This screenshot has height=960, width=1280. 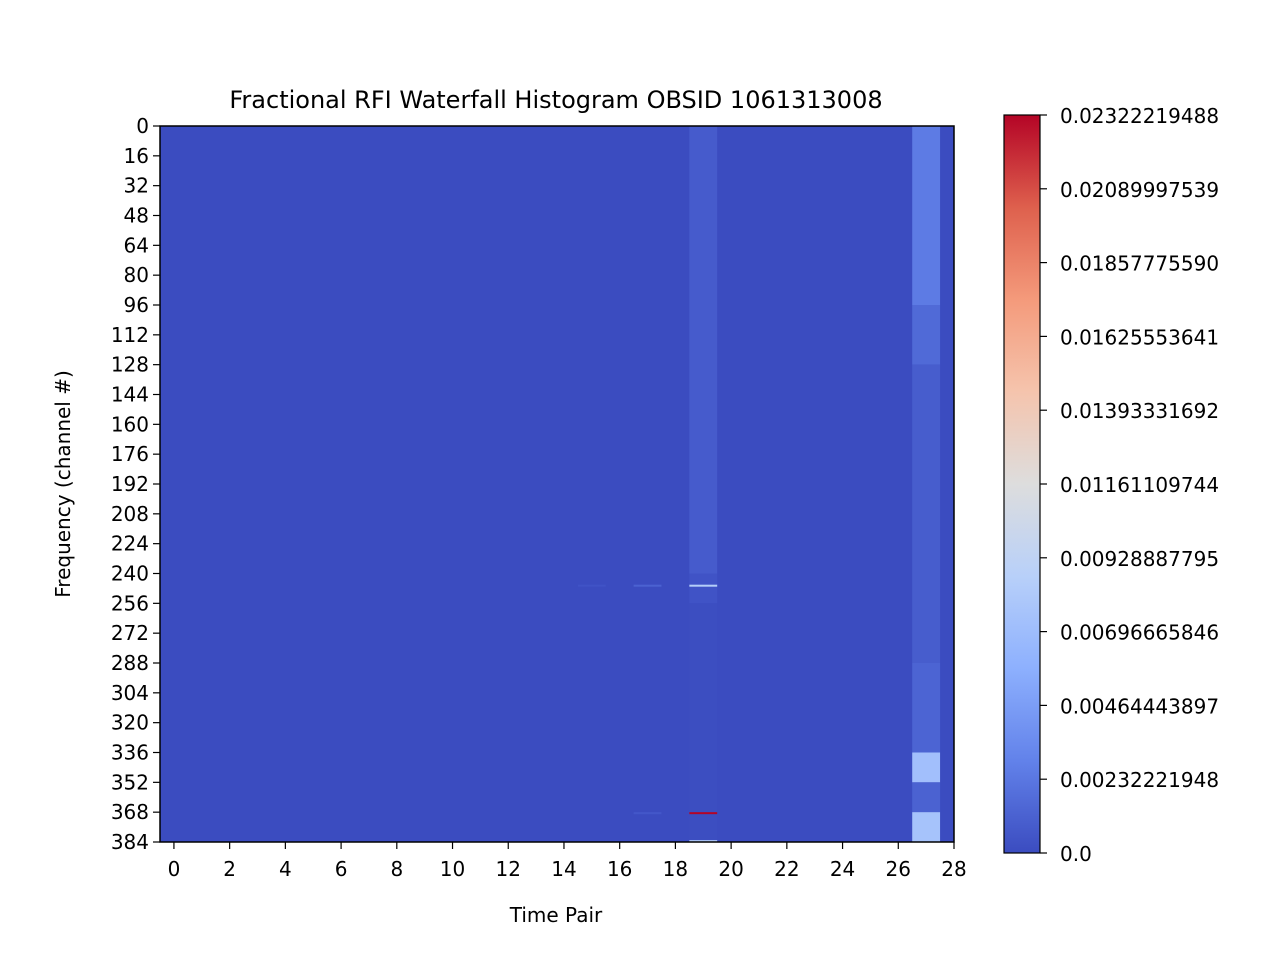 What do you see at coordinates (1139, 116) in the screenshot?
I see `colorbar-tick-label: 0.02322219488` at bounding box center [1139, 116].